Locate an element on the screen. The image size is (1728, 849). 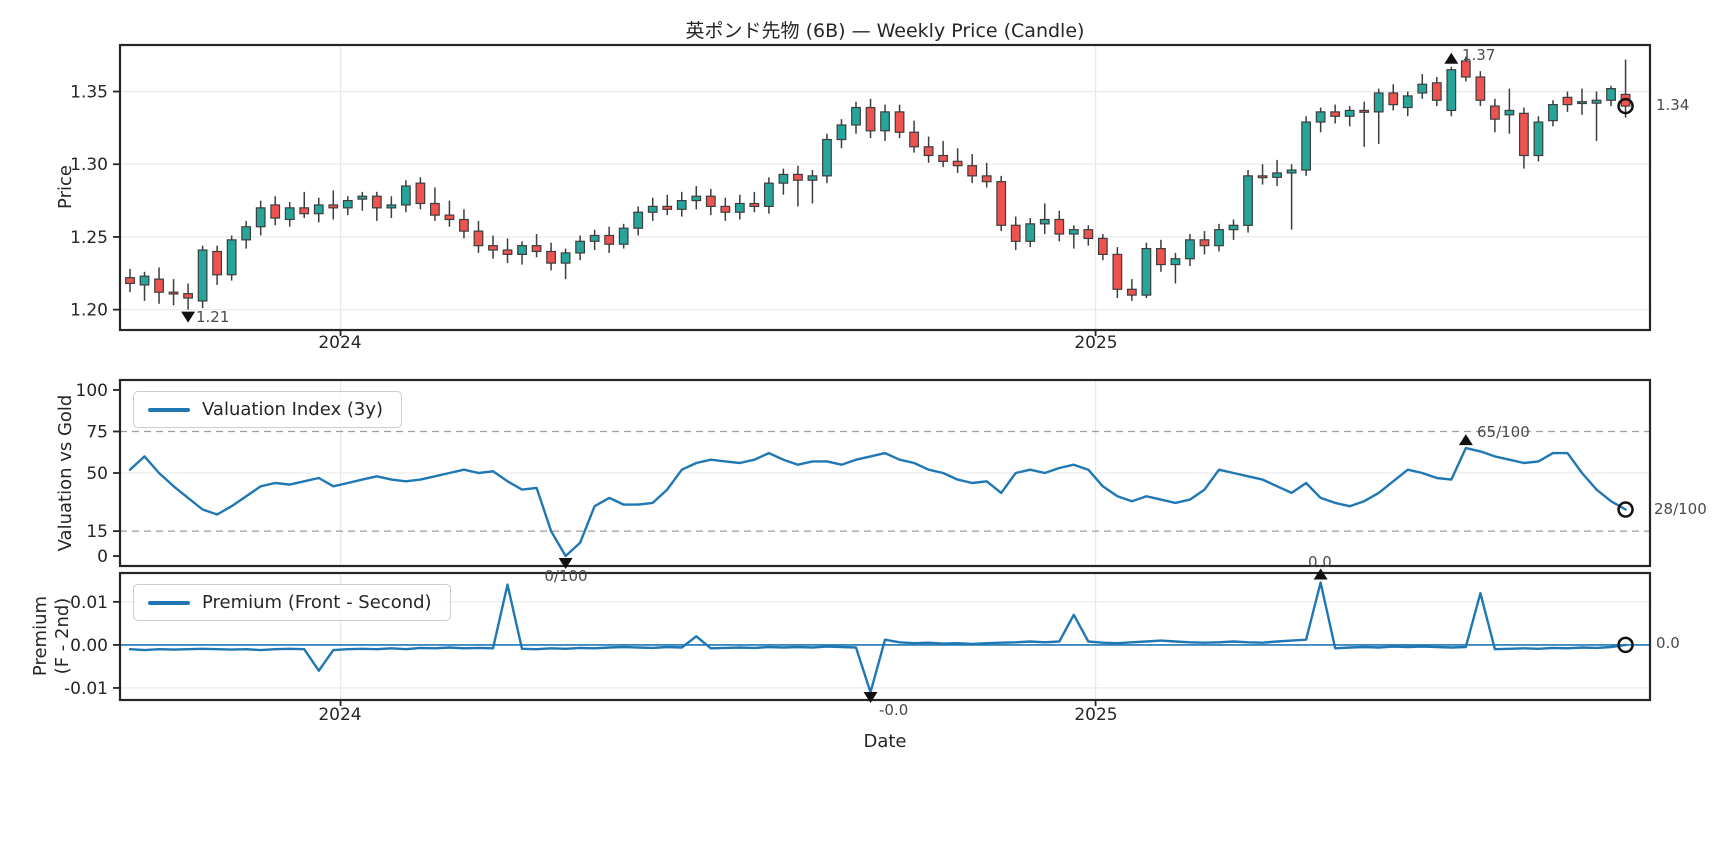
premium-legend: Premium (Front - Second) is located at coordinates (292, 602).